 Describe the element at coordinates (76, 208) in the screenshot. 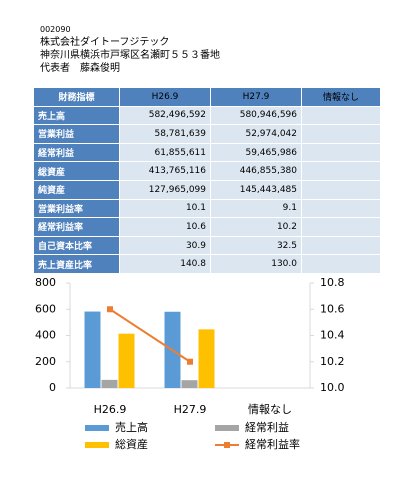

I see `row-label: 営業利益率` at that location.